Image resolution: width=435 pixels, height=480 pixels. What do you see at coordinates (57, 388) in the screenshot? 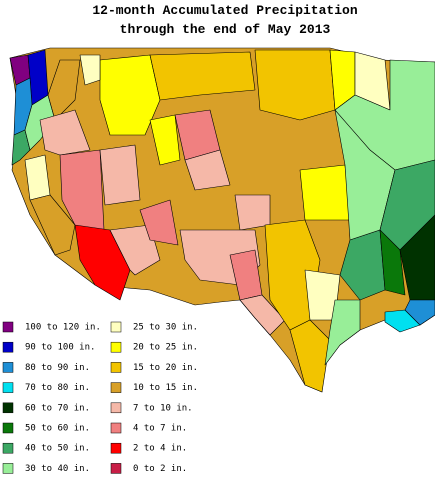
I see `legend-label: 70 to 80 in.` at bounding box center [57, 388].